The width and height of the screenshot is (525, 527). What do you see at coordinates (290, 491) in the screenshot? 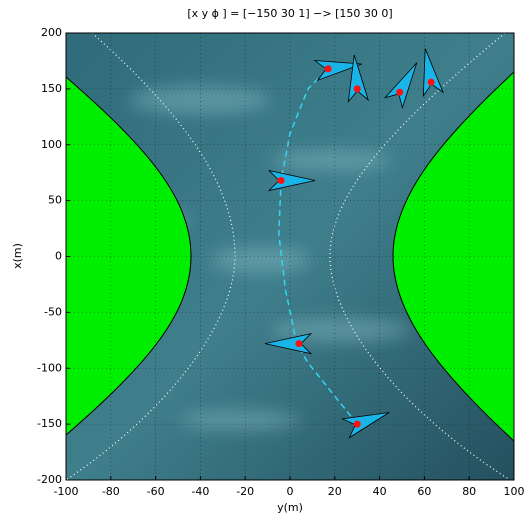
I see `x-tick-label: 0` at bounding box center [290, 491].